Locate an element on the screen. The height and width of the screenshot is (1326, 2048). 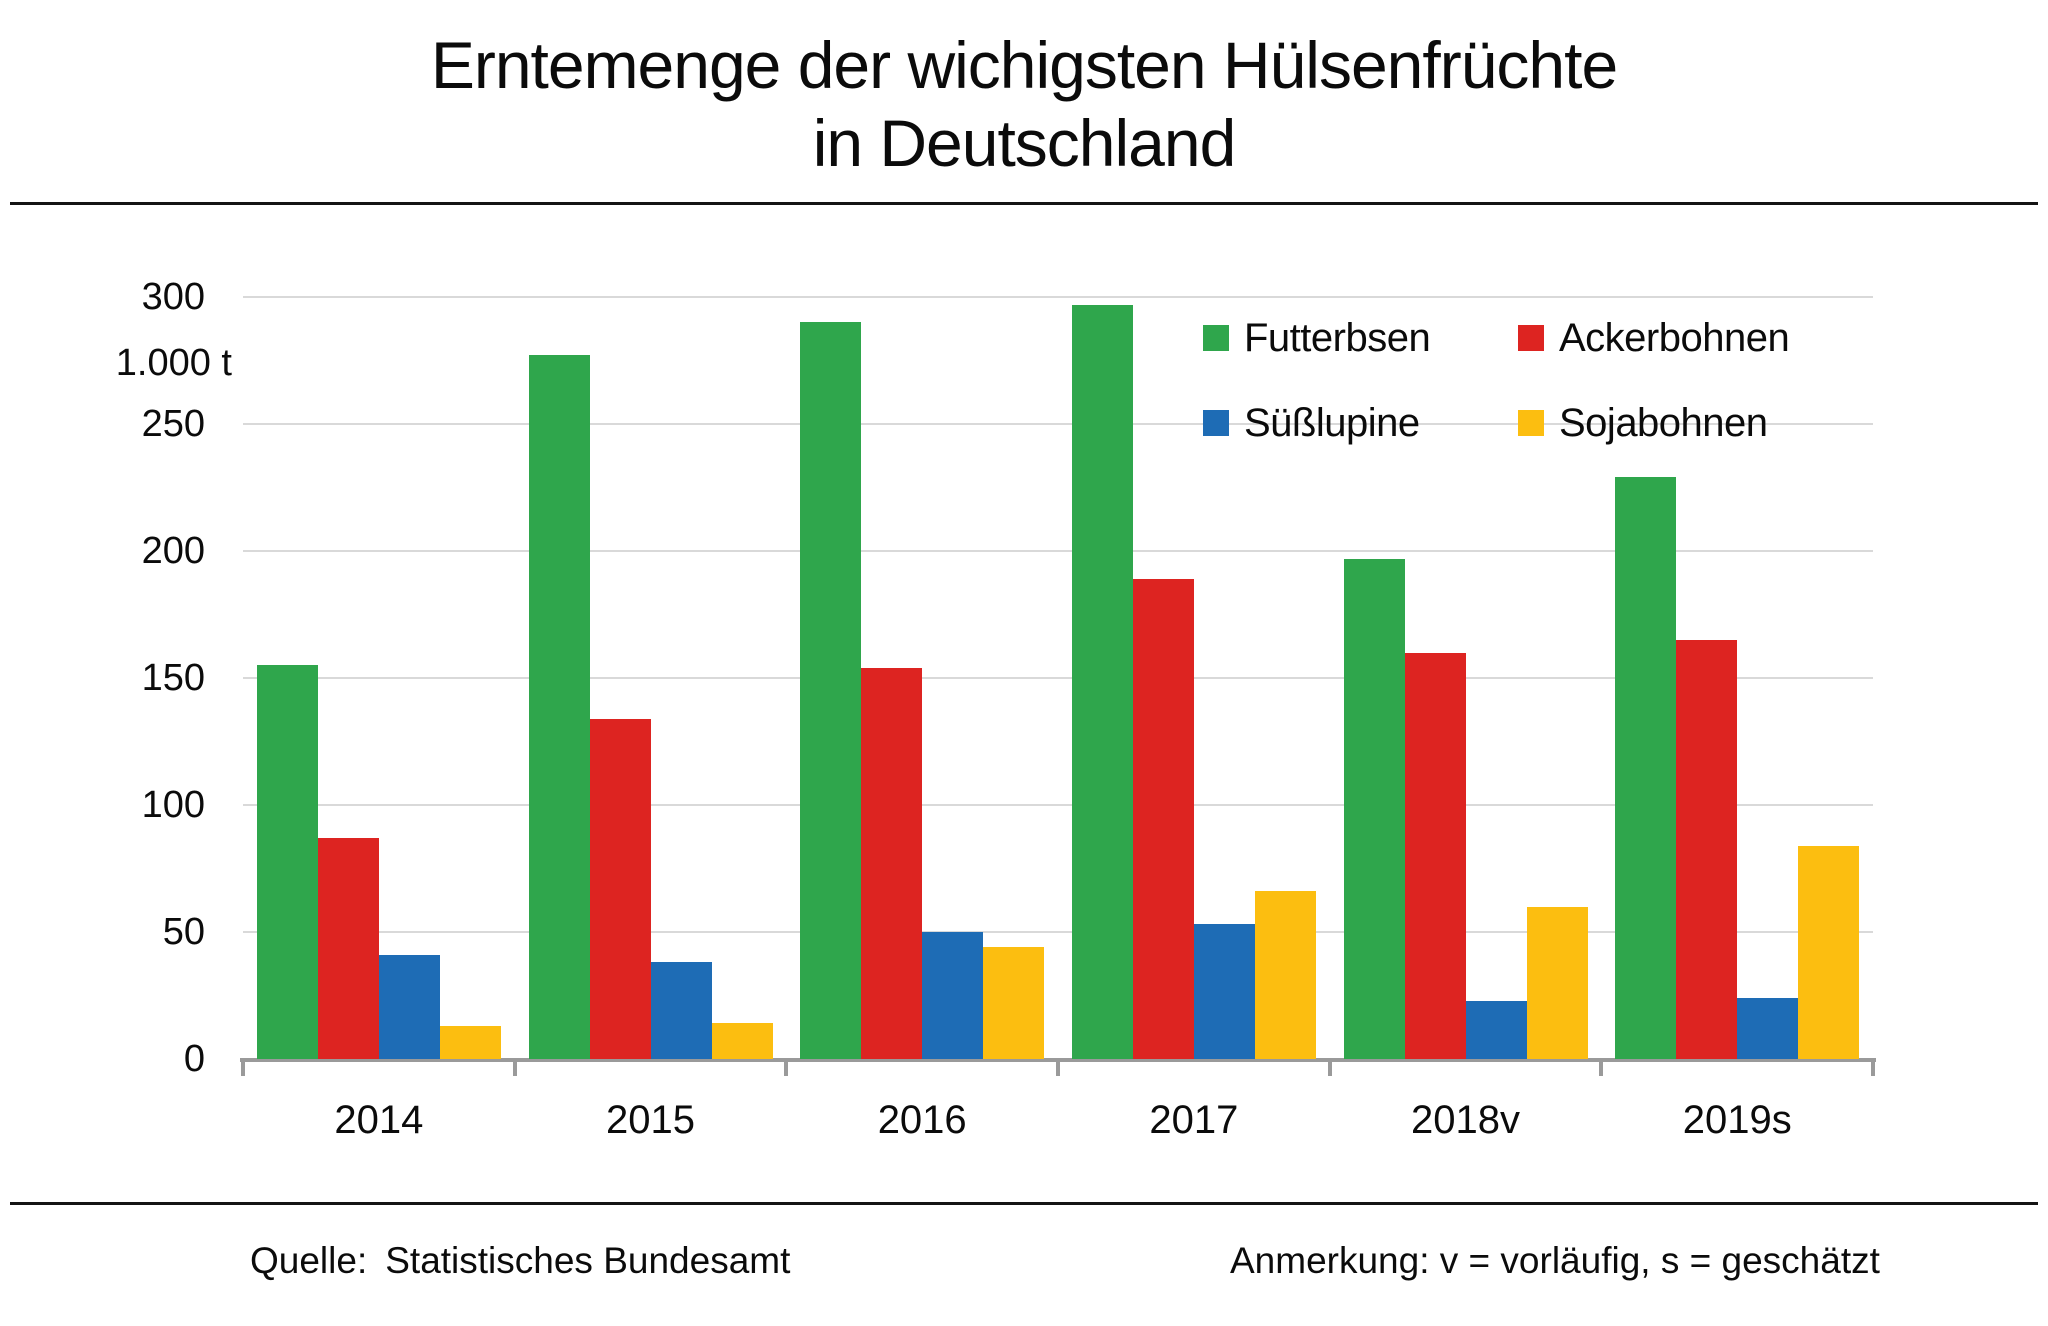
y-axis-tick-label: 150 is located at coordinates (173, 678).